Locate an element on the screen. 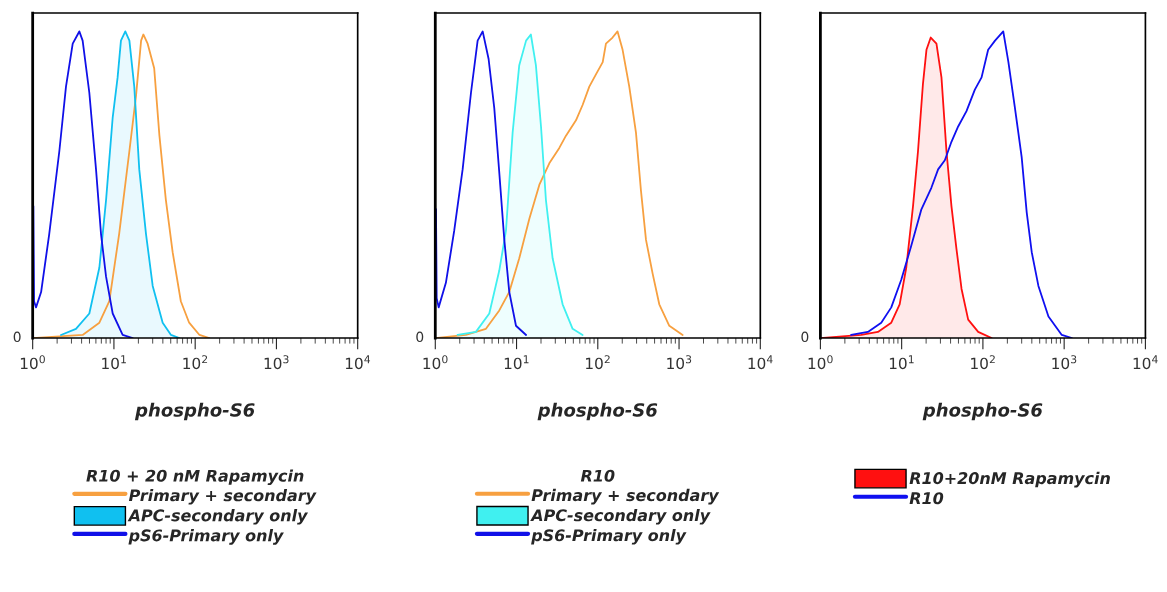  legend-title: R10 + 20 nM Rapamycin is located at coordinates (195, 477).